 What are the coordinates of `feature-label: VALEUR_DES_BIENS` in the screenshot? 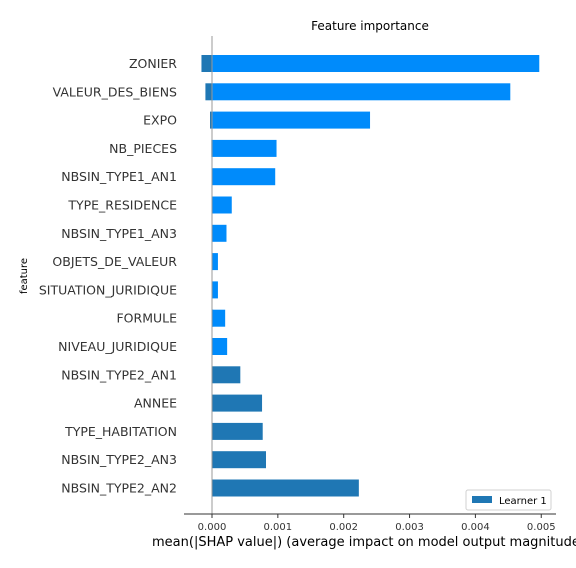 It's located at (115, 91).